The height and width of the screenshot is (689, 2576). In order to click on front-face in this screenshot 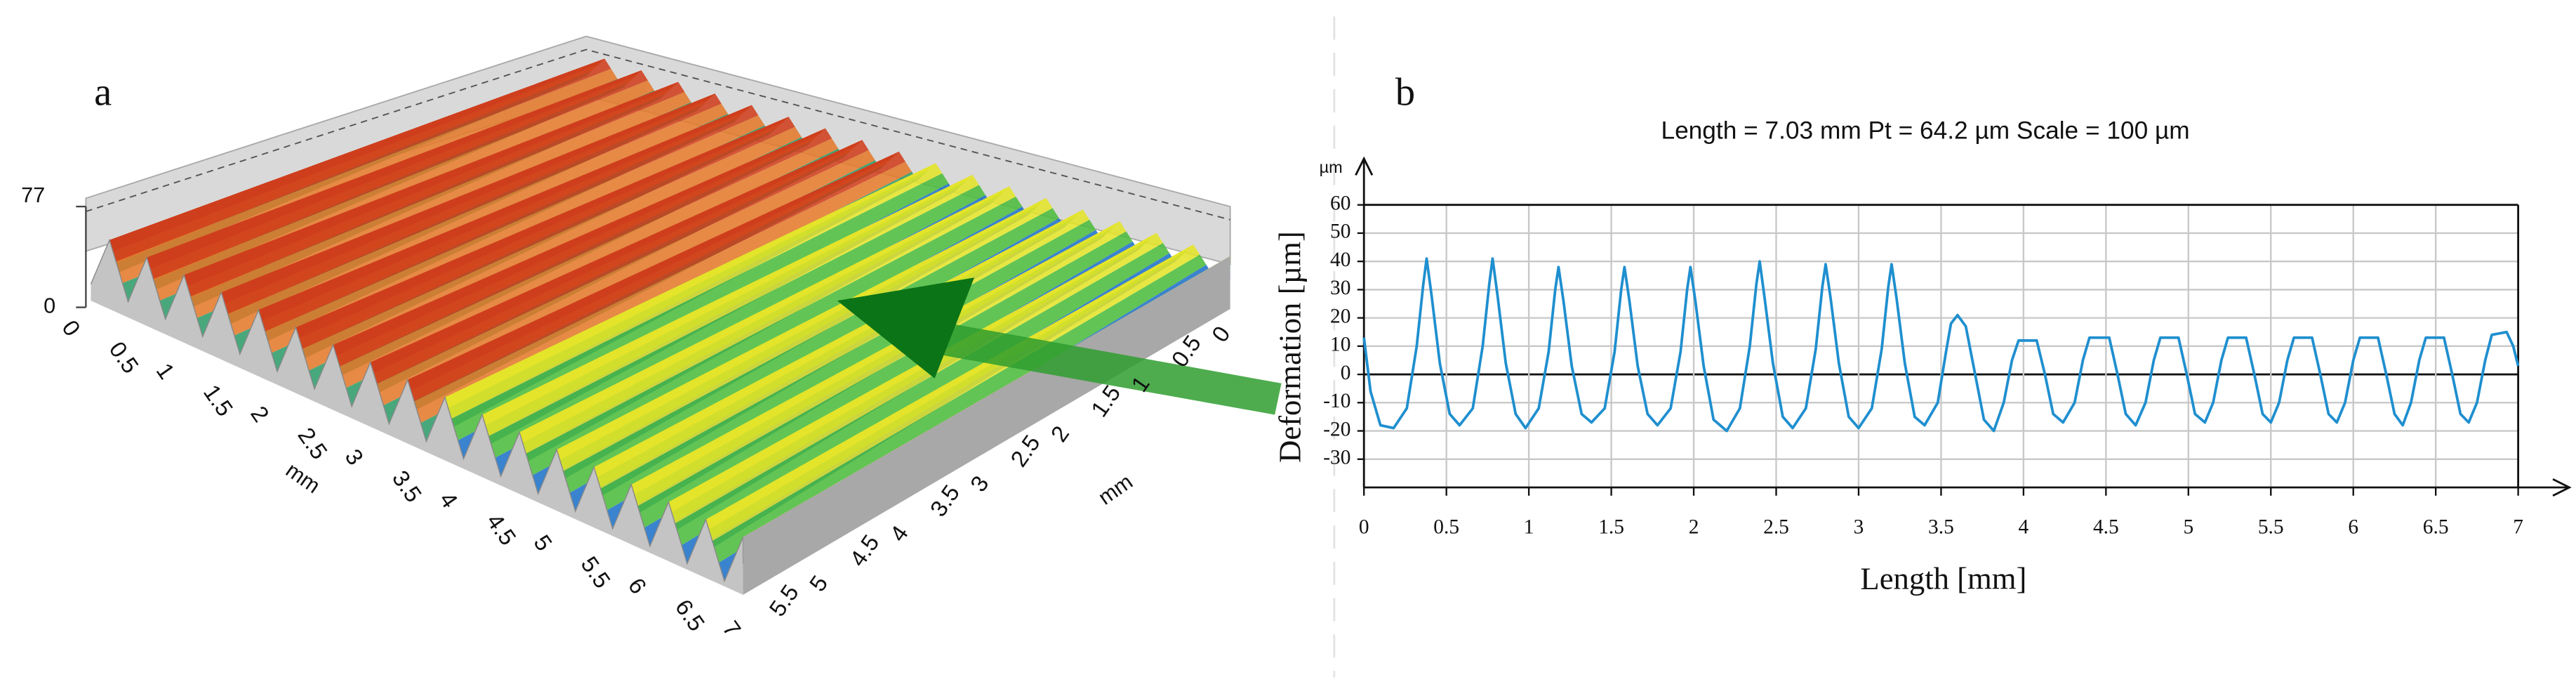, I will do `click(417, 417)`.